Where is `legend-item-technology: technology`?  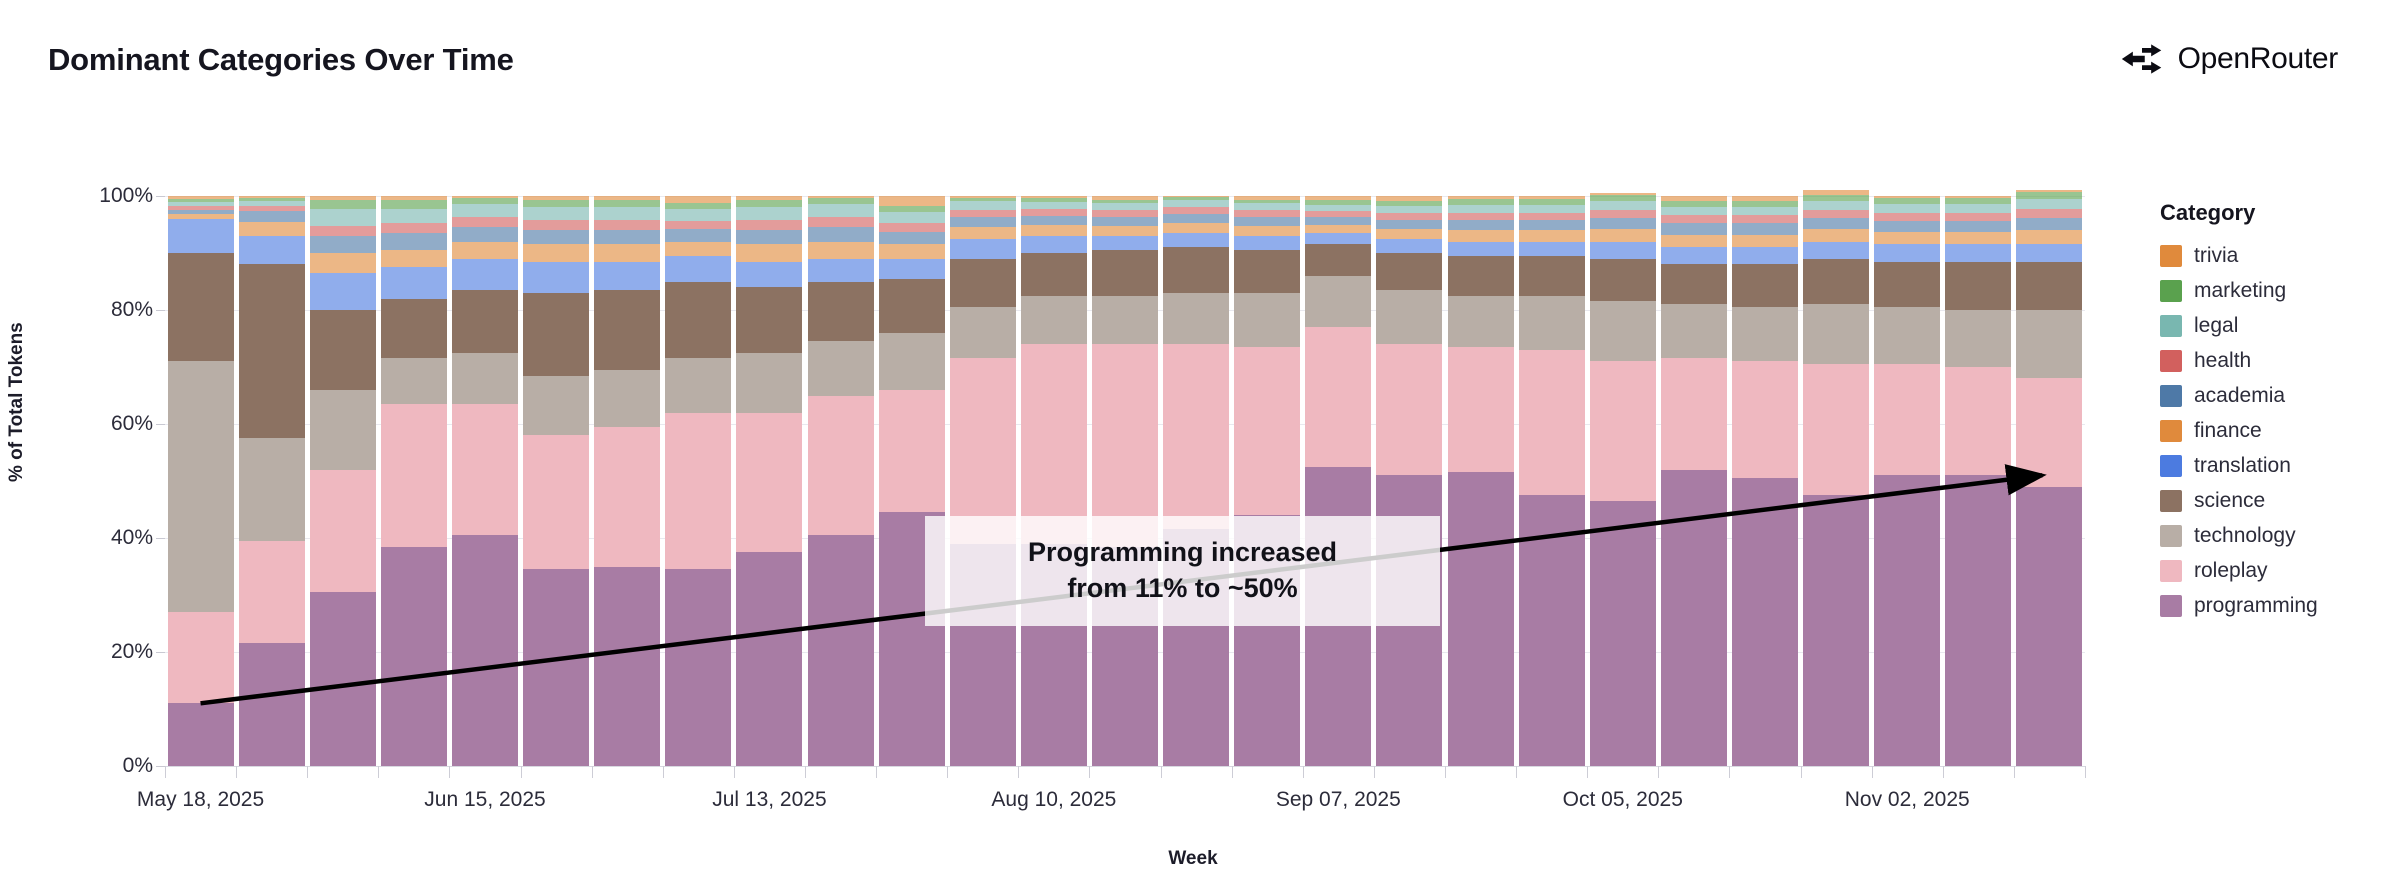 legend-item-technology: technology is located at coordinates (2273, 535).